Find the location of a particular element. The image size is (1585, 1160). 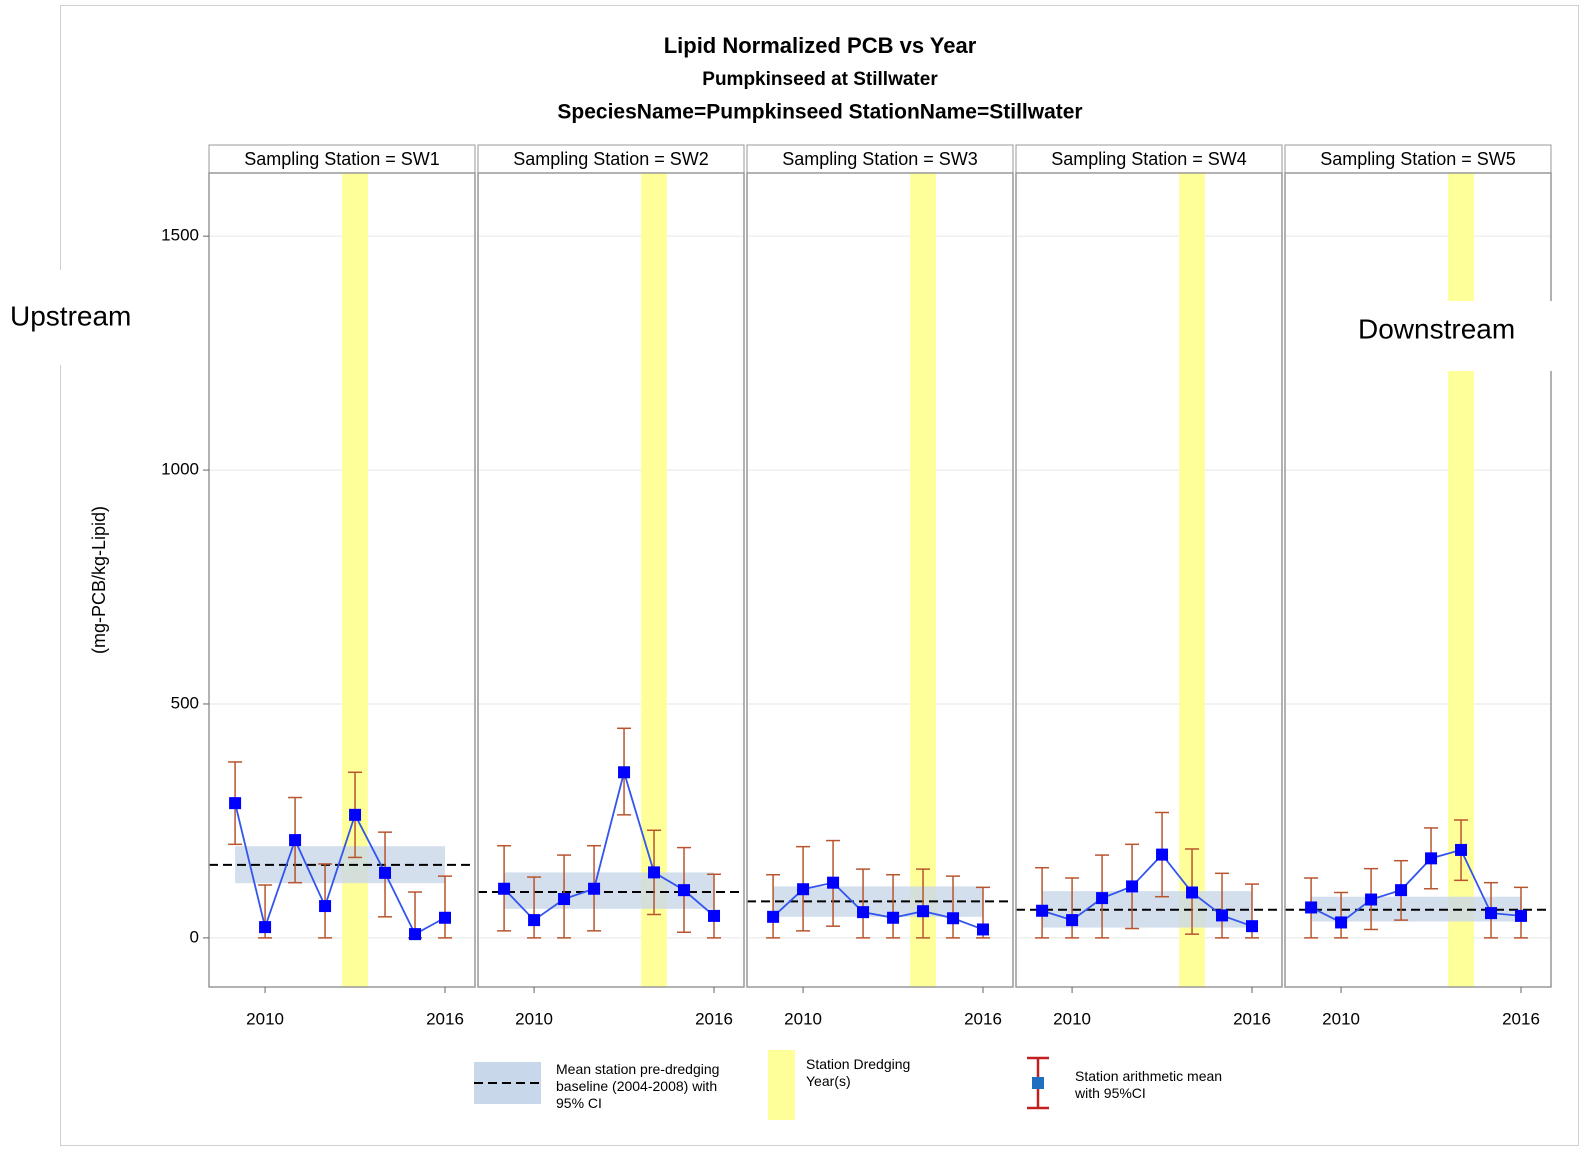

chart-subtitle: Pumpkinseed at Stillwater is located at coordinates (820, 79).